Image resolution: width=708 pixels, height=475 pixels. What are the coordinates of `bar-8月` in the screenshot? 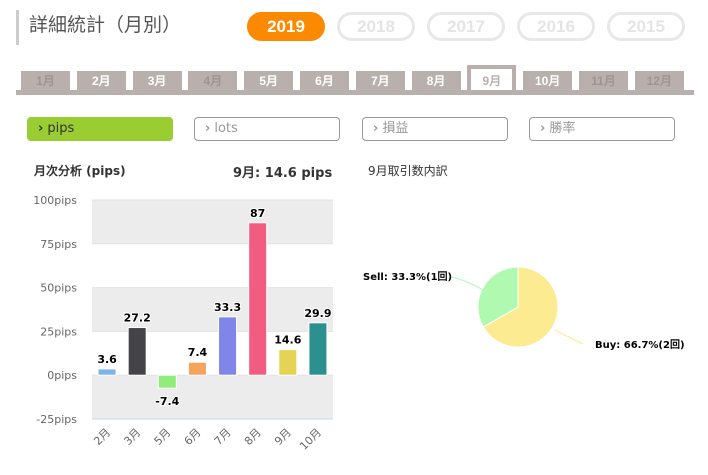 It's located at (258, 299).